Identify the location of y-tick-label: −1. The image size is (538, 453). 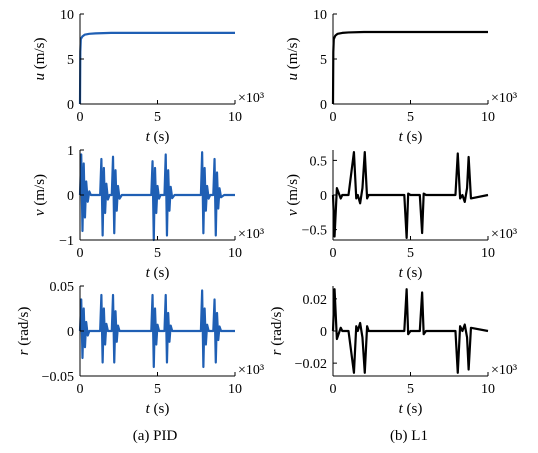
(66, 241).